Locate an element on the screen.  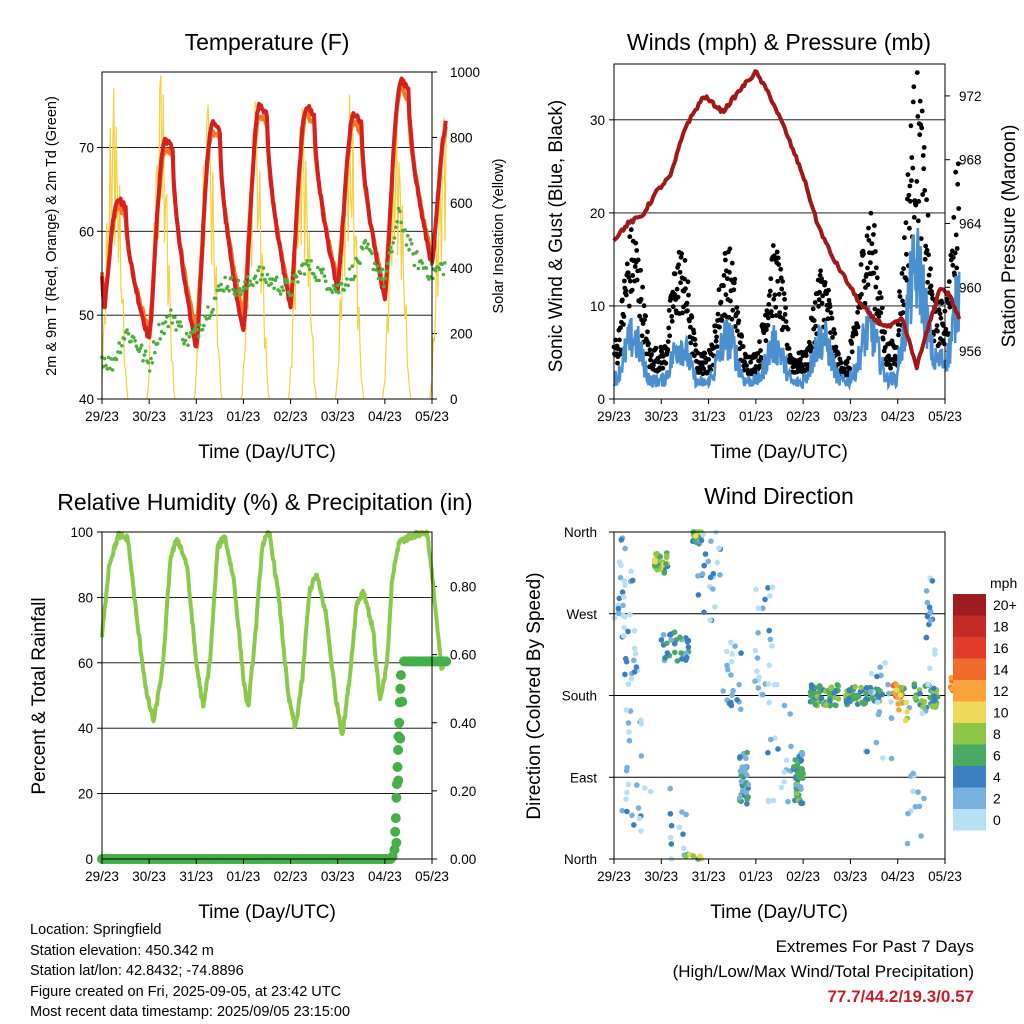
wind-xtick-label: 04/23 is located at coordinates (898, 416).